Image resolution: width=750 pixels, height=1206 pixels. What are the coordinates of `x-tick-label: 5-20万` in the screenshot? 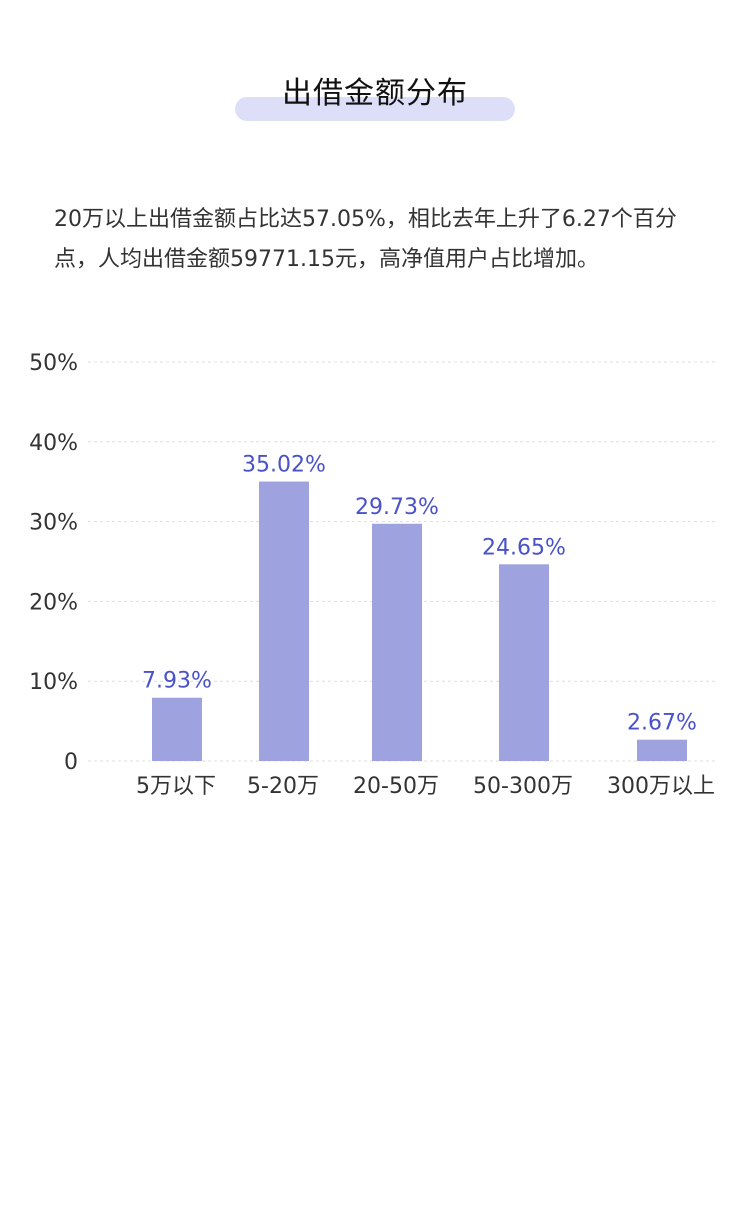 It's located at (283, 786).